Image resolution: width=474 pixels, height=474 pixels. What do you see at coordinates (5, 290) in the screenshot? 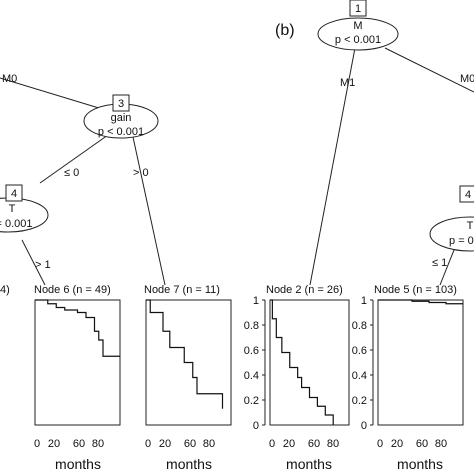
I see `terminal-left-cut: 4)` at bounding box center [5, 290].